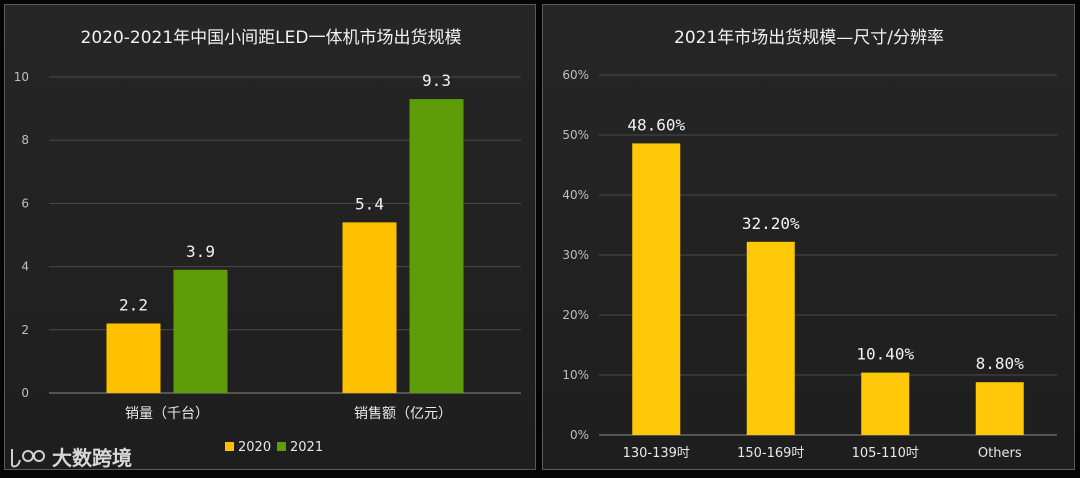 The image size is (1080, 478). Describe the element at coordinates (575, 255) in the screenshot. I see `y-tick-label-right: 30%` at that location.